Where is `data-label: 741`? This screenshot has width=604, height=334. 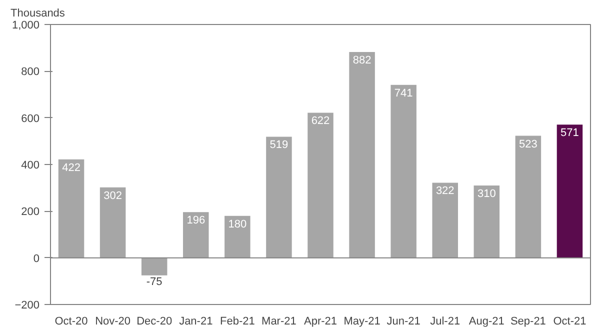 data-label: 741 is located at coordinates (403, 93).